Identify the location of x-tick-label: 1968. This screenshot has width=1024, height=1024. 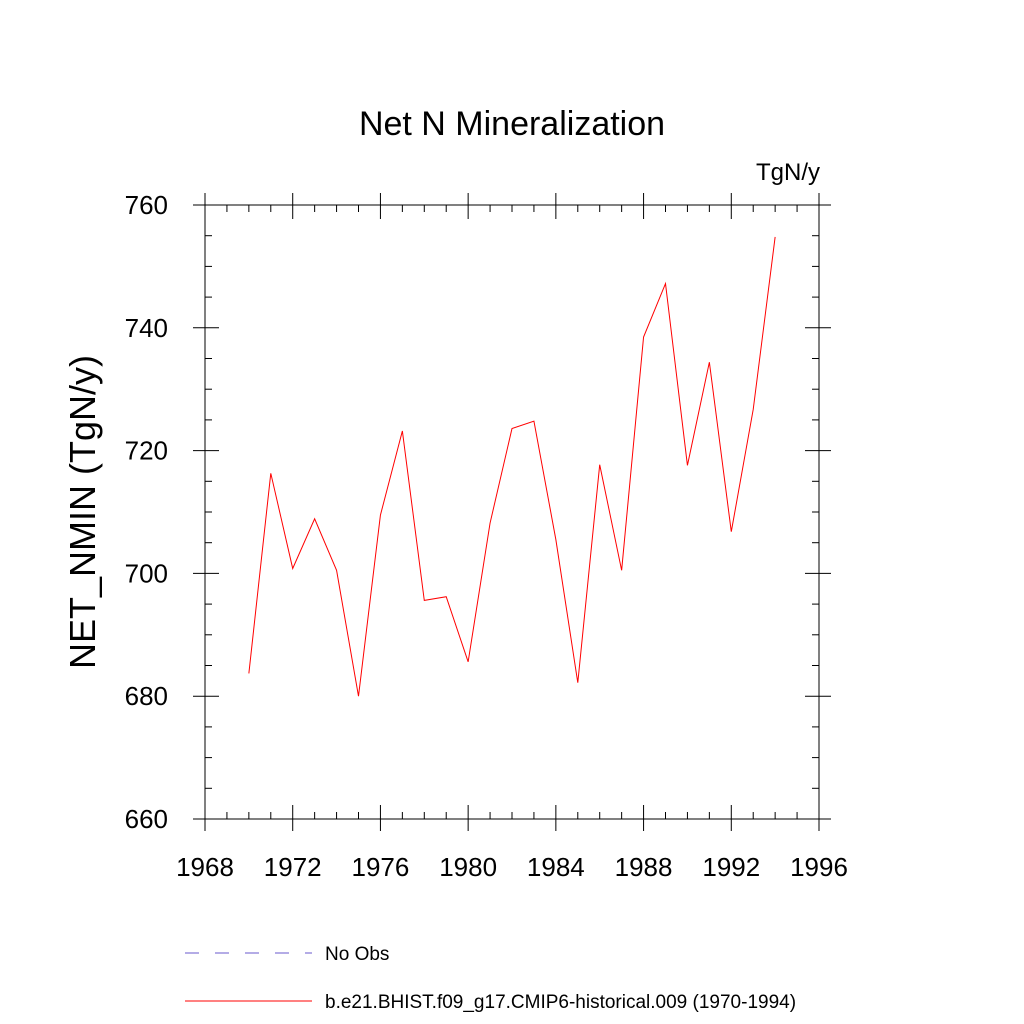
(205, 867).